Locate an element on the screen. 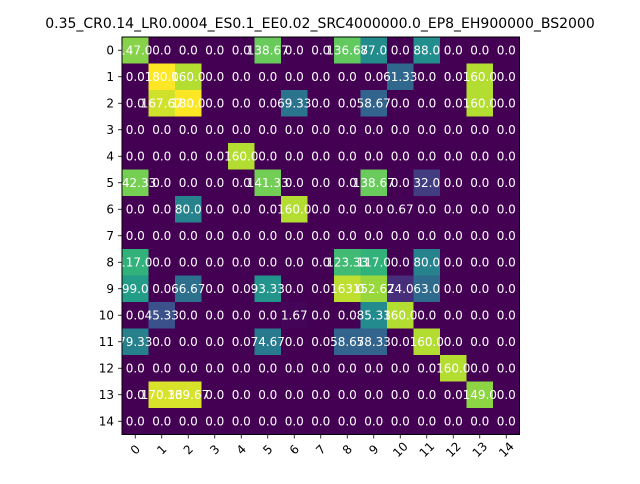 The image size is (640, 484). cell-value-label-r8-c1: 0.0 is located at coordinates (161, 262).